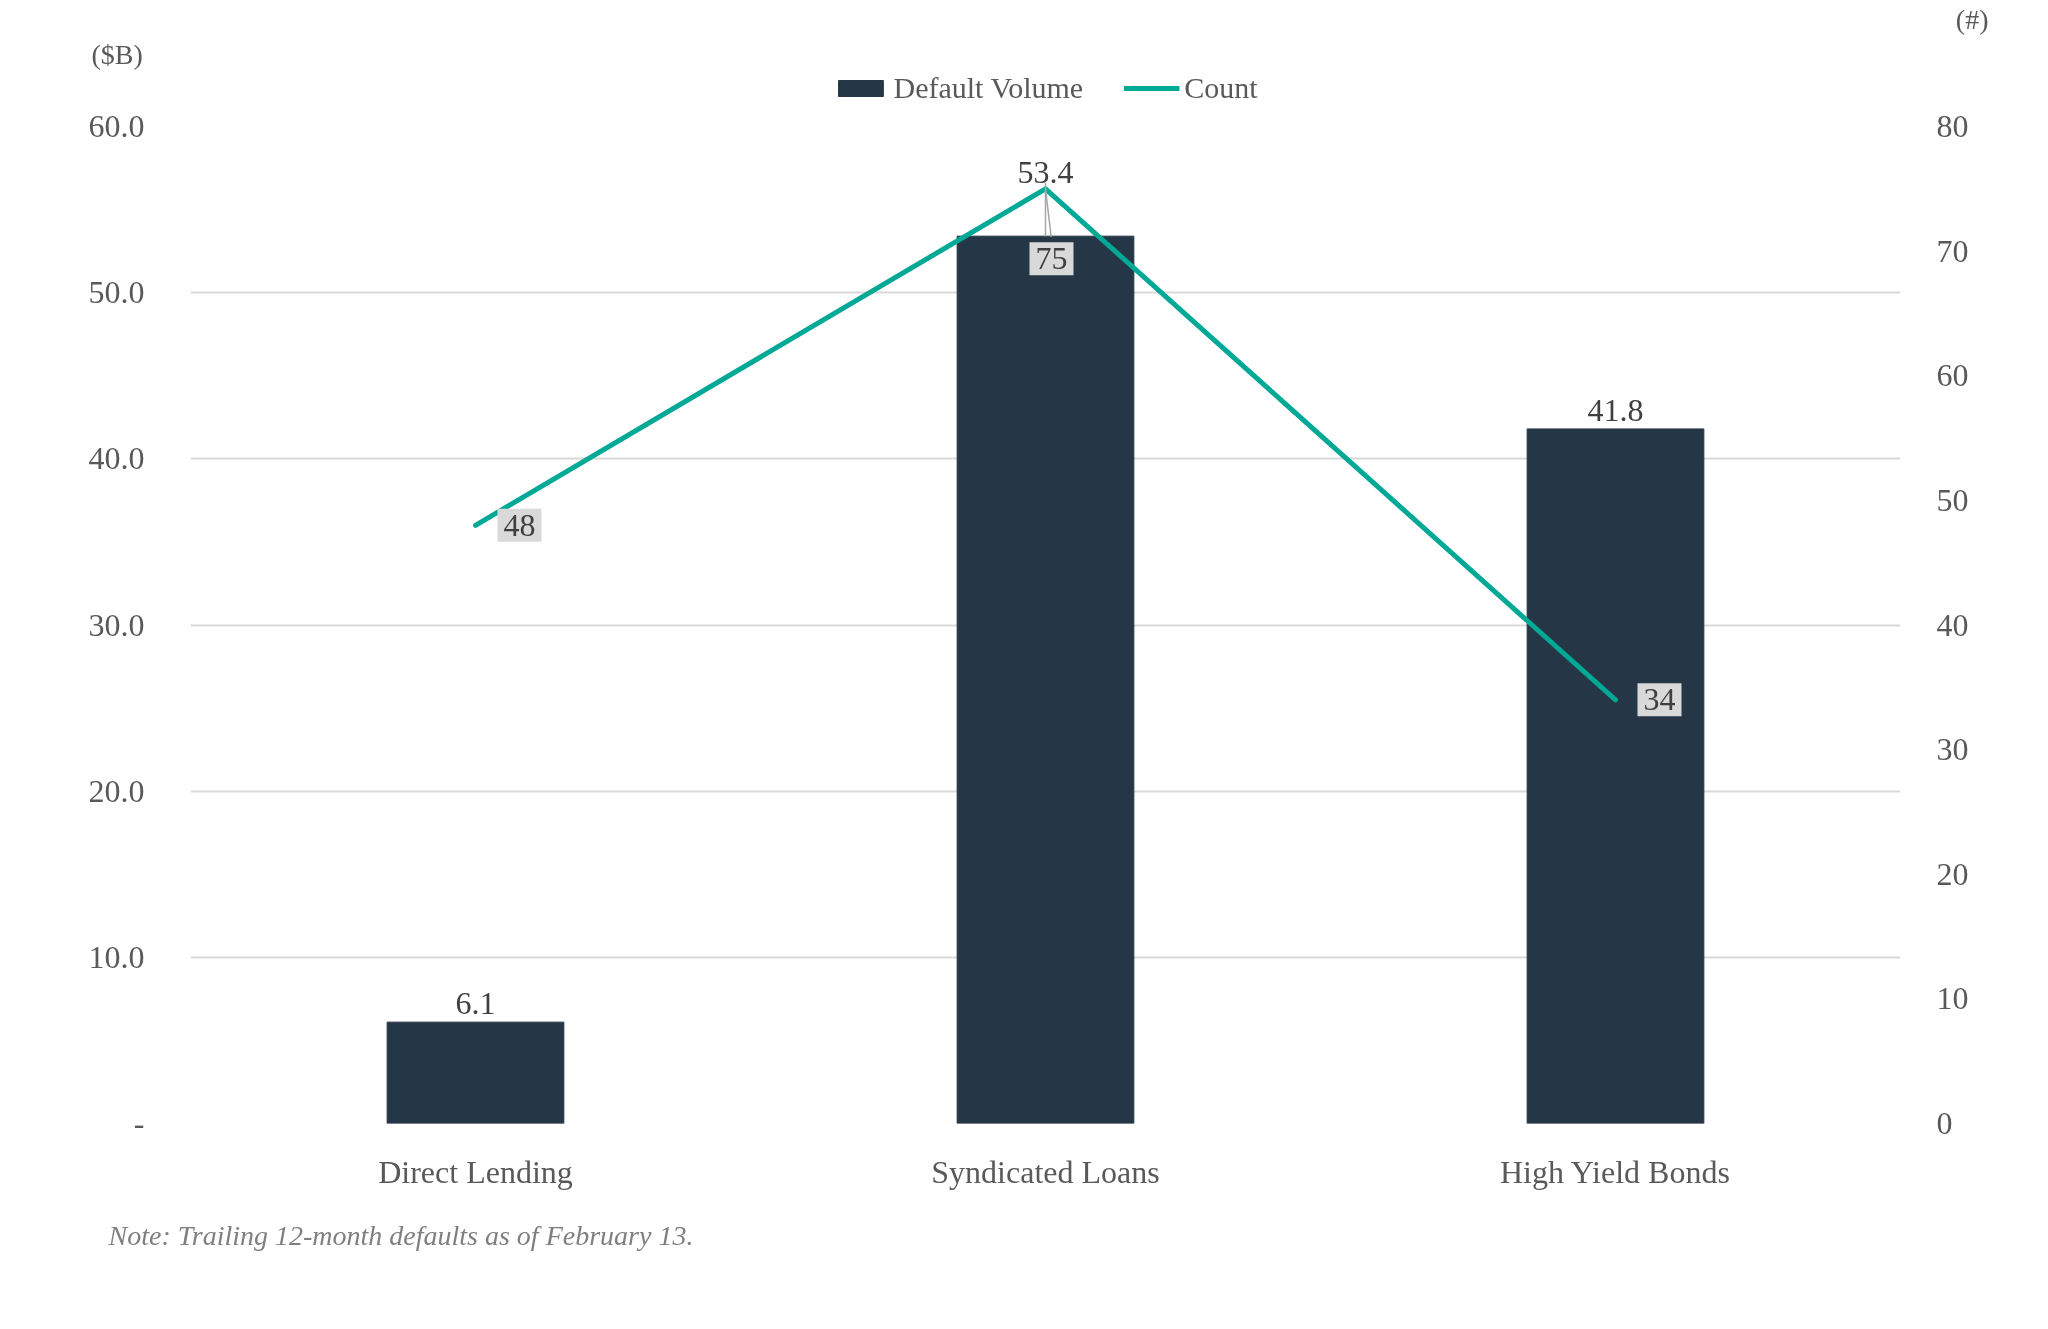 This screenshot has width=2048, height=1329. I want to click on y2-tick-label: 50, so click(1952, 499).